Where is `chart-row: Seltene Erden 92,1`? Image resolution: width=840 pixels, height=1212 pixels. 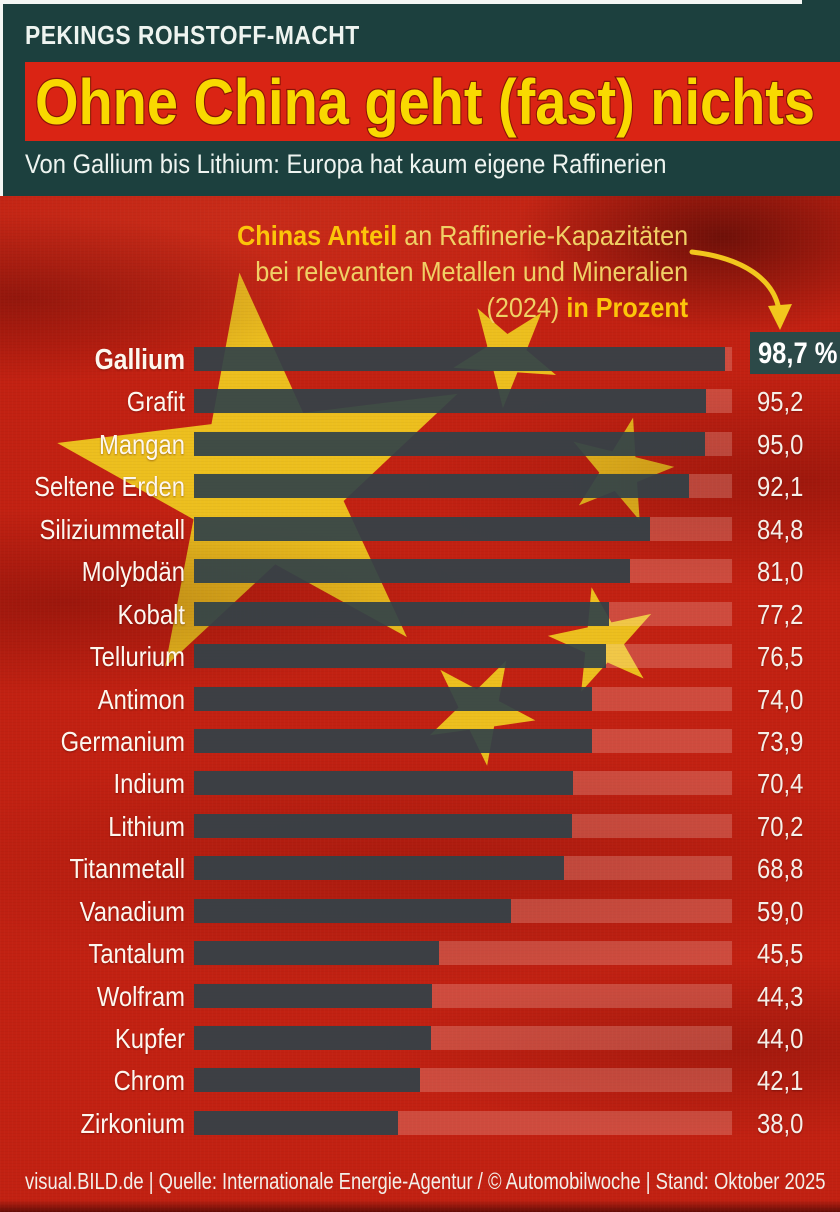 chart-row: Seltene Erden 92,1 is located at coordinates (420, 486).